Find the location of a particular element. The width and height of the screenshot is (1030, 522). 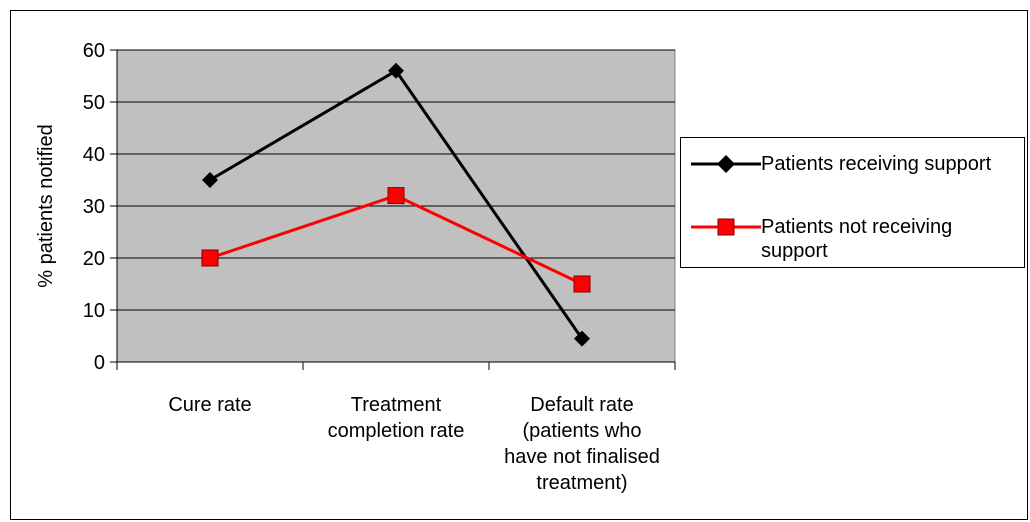

x-category-label: Treatment completion rate is located at coordinates (396, 418).